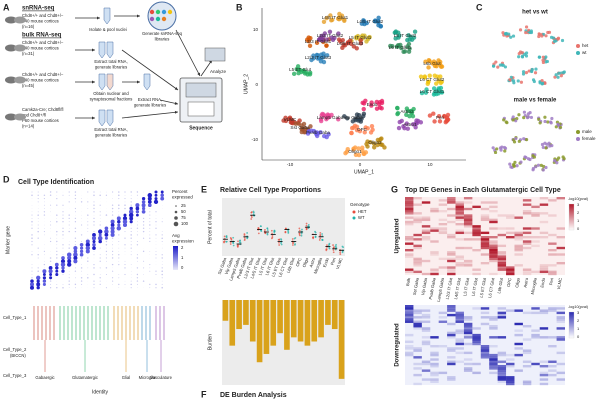 This screenshot has height=400, width=600. I want to click on x-tick-label: L6 IT Glut, so click(269, 266).